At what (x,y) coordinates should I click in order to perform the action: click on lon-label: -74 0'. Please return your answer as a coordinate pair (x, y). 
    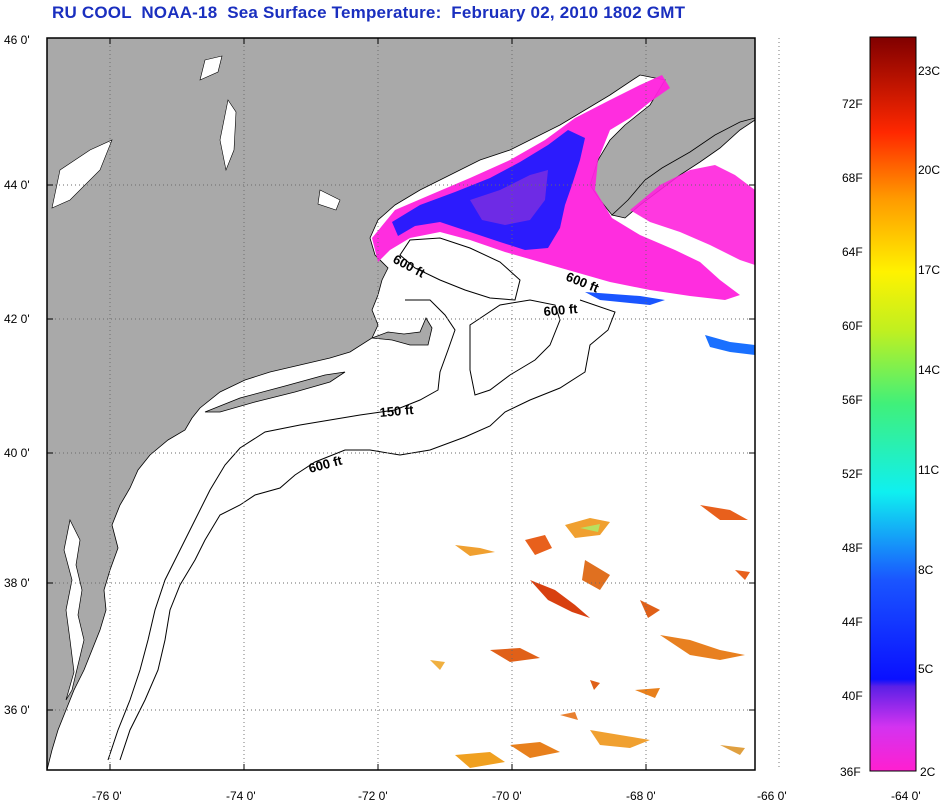
    Looking at the image, I should click on (241, 796).